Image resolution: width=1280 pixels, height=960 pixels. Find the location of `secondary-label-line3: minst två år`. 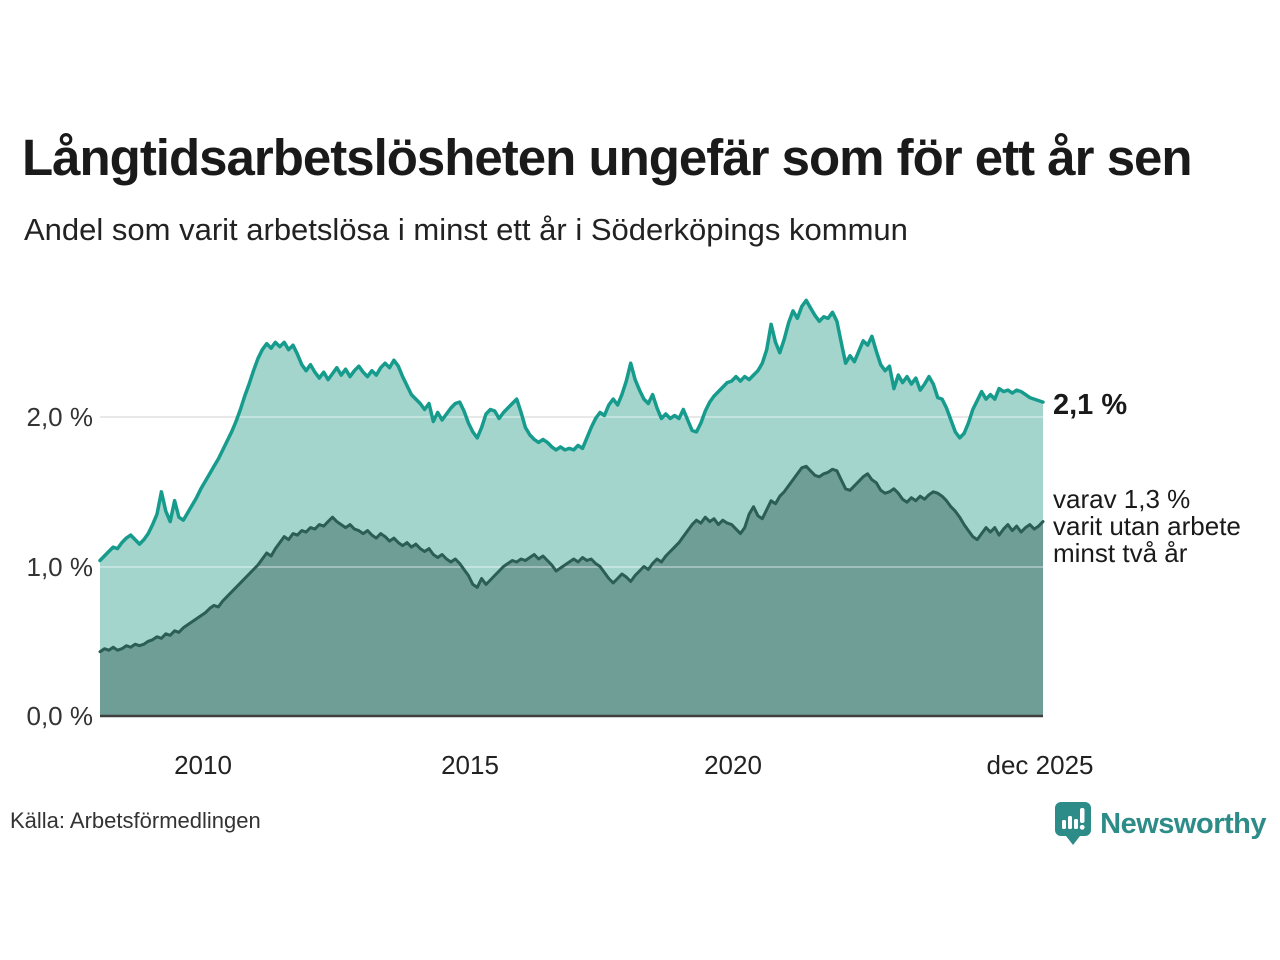

secondary-label-line3: minst två år is located at coordinates (1120, 553).